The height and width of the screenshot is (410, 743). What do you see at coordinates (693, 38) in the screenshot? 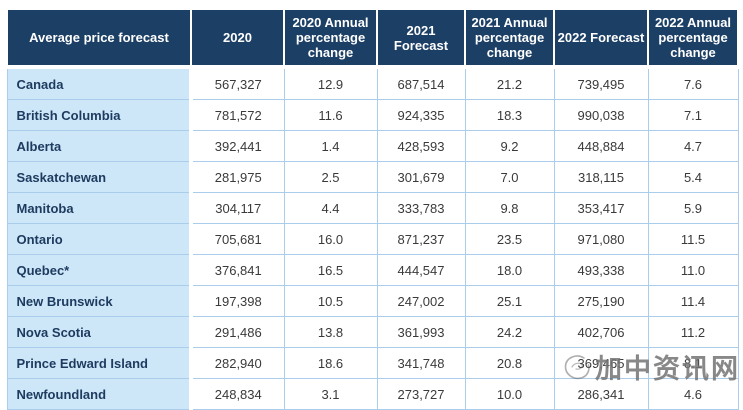
I see `column-header: 2022 Annual percentage change` at bounding box center [693, 38].